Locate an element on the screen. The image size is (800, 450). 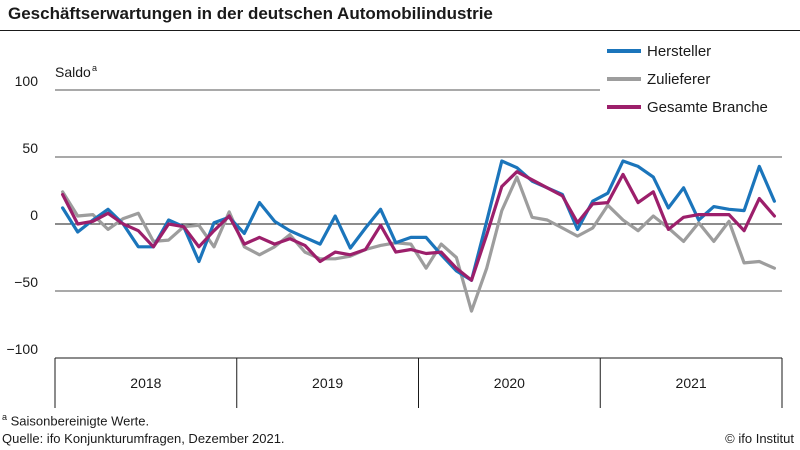
footnote: a Saisonbereinigte Werte. is located at coordinates (75, 420).